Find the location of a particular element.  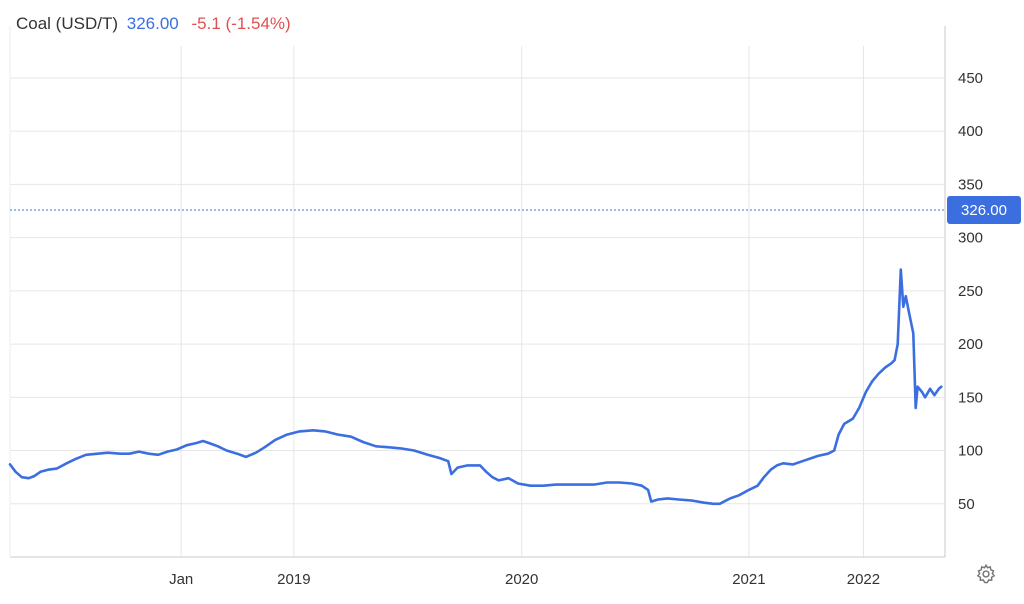

last-value: 326.00 is located at coordinates (152, 23).